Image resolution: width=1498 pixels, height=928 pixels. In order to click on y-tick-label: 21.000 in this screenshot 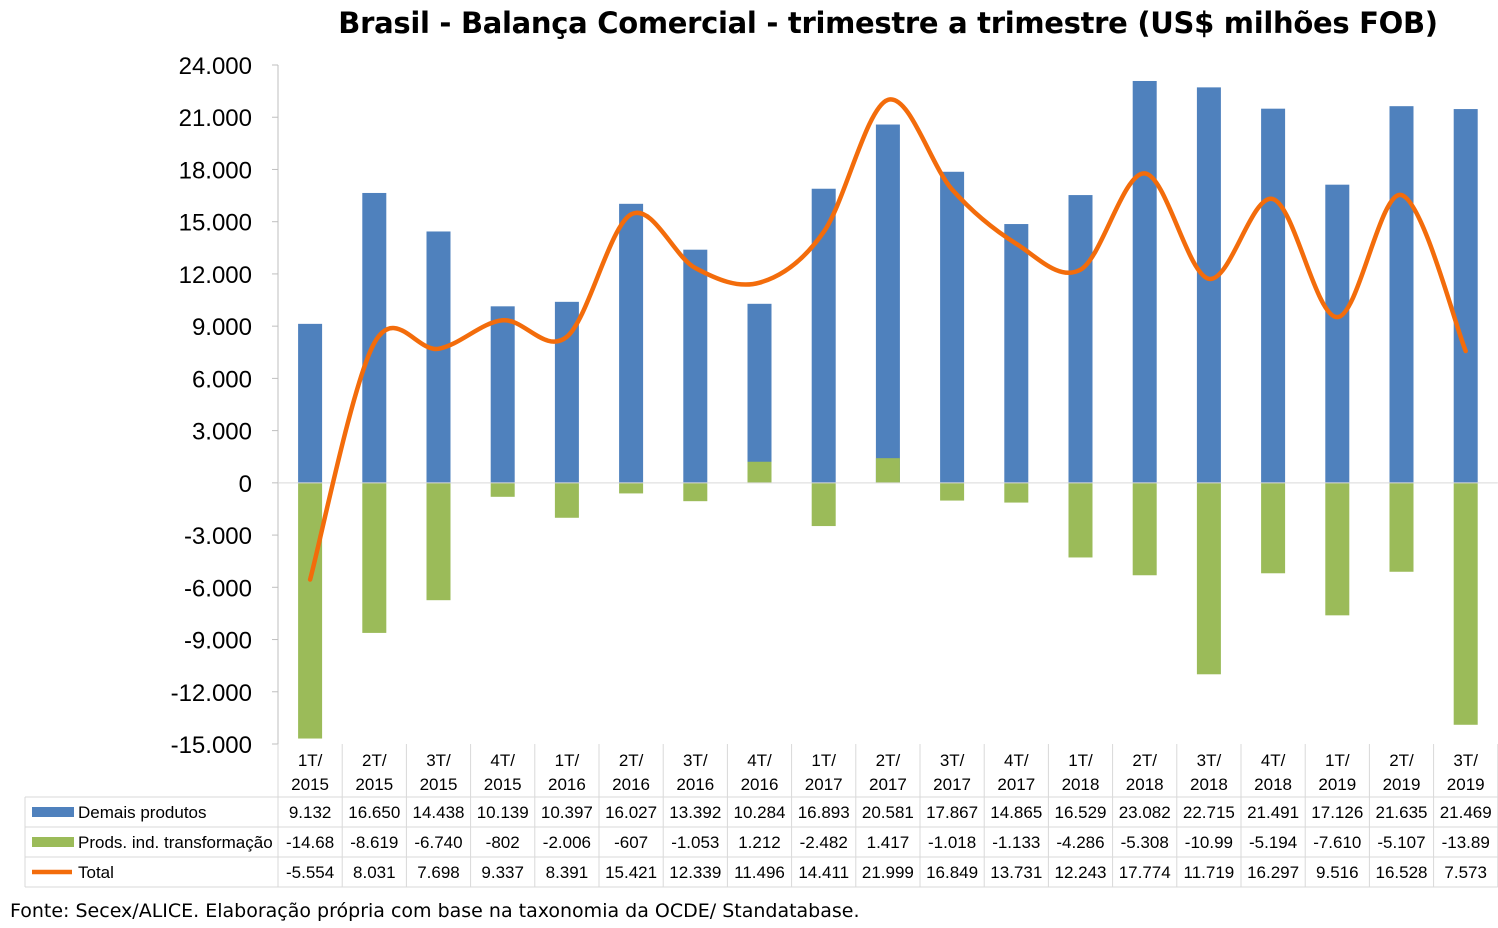, I will do `click(215, 118)`.